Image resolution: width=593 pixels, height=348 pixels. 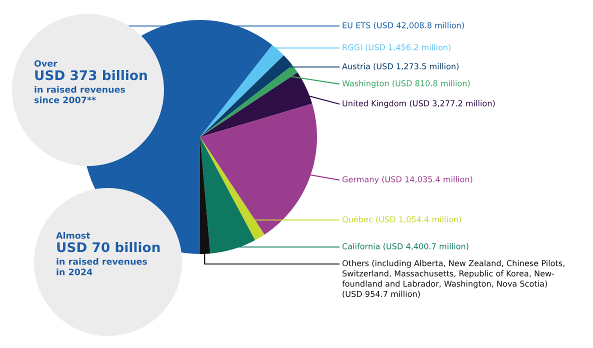 What do you see at coordinates (405, 246) in the screenshot?
I see `slice-label: California (USD 4,400.7 million)` at bounding box center [405, 246].